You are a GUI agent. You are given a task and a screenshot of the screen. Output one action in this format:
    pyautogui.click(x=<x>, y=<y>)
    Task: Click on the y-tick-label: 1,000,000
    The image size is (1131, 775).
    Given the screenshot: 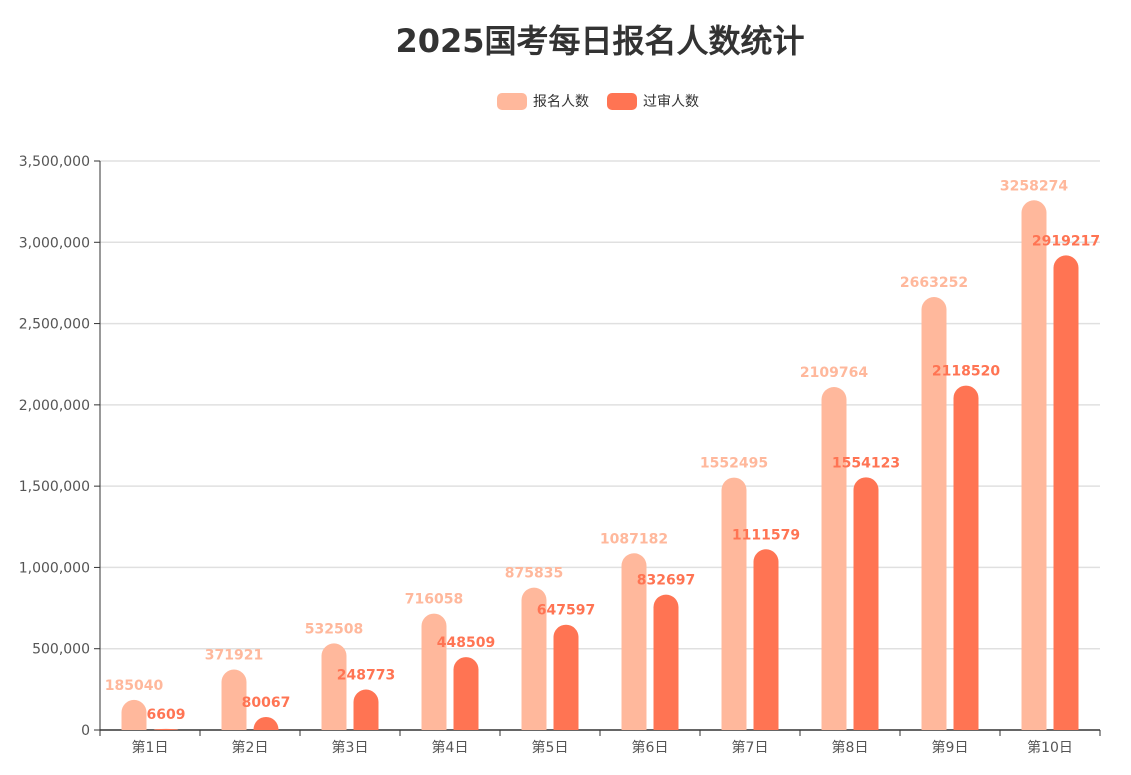 What is the action you would take?
    pyautogui.click(x=54, y=568)
    